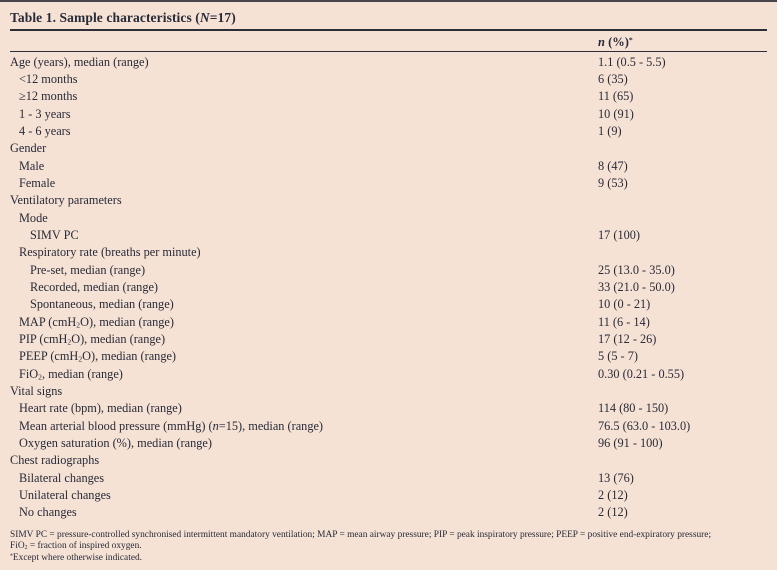 This screenshot has width=784, height=578. I want to click on table-row: No changes 2 (12), so click(388, 512).